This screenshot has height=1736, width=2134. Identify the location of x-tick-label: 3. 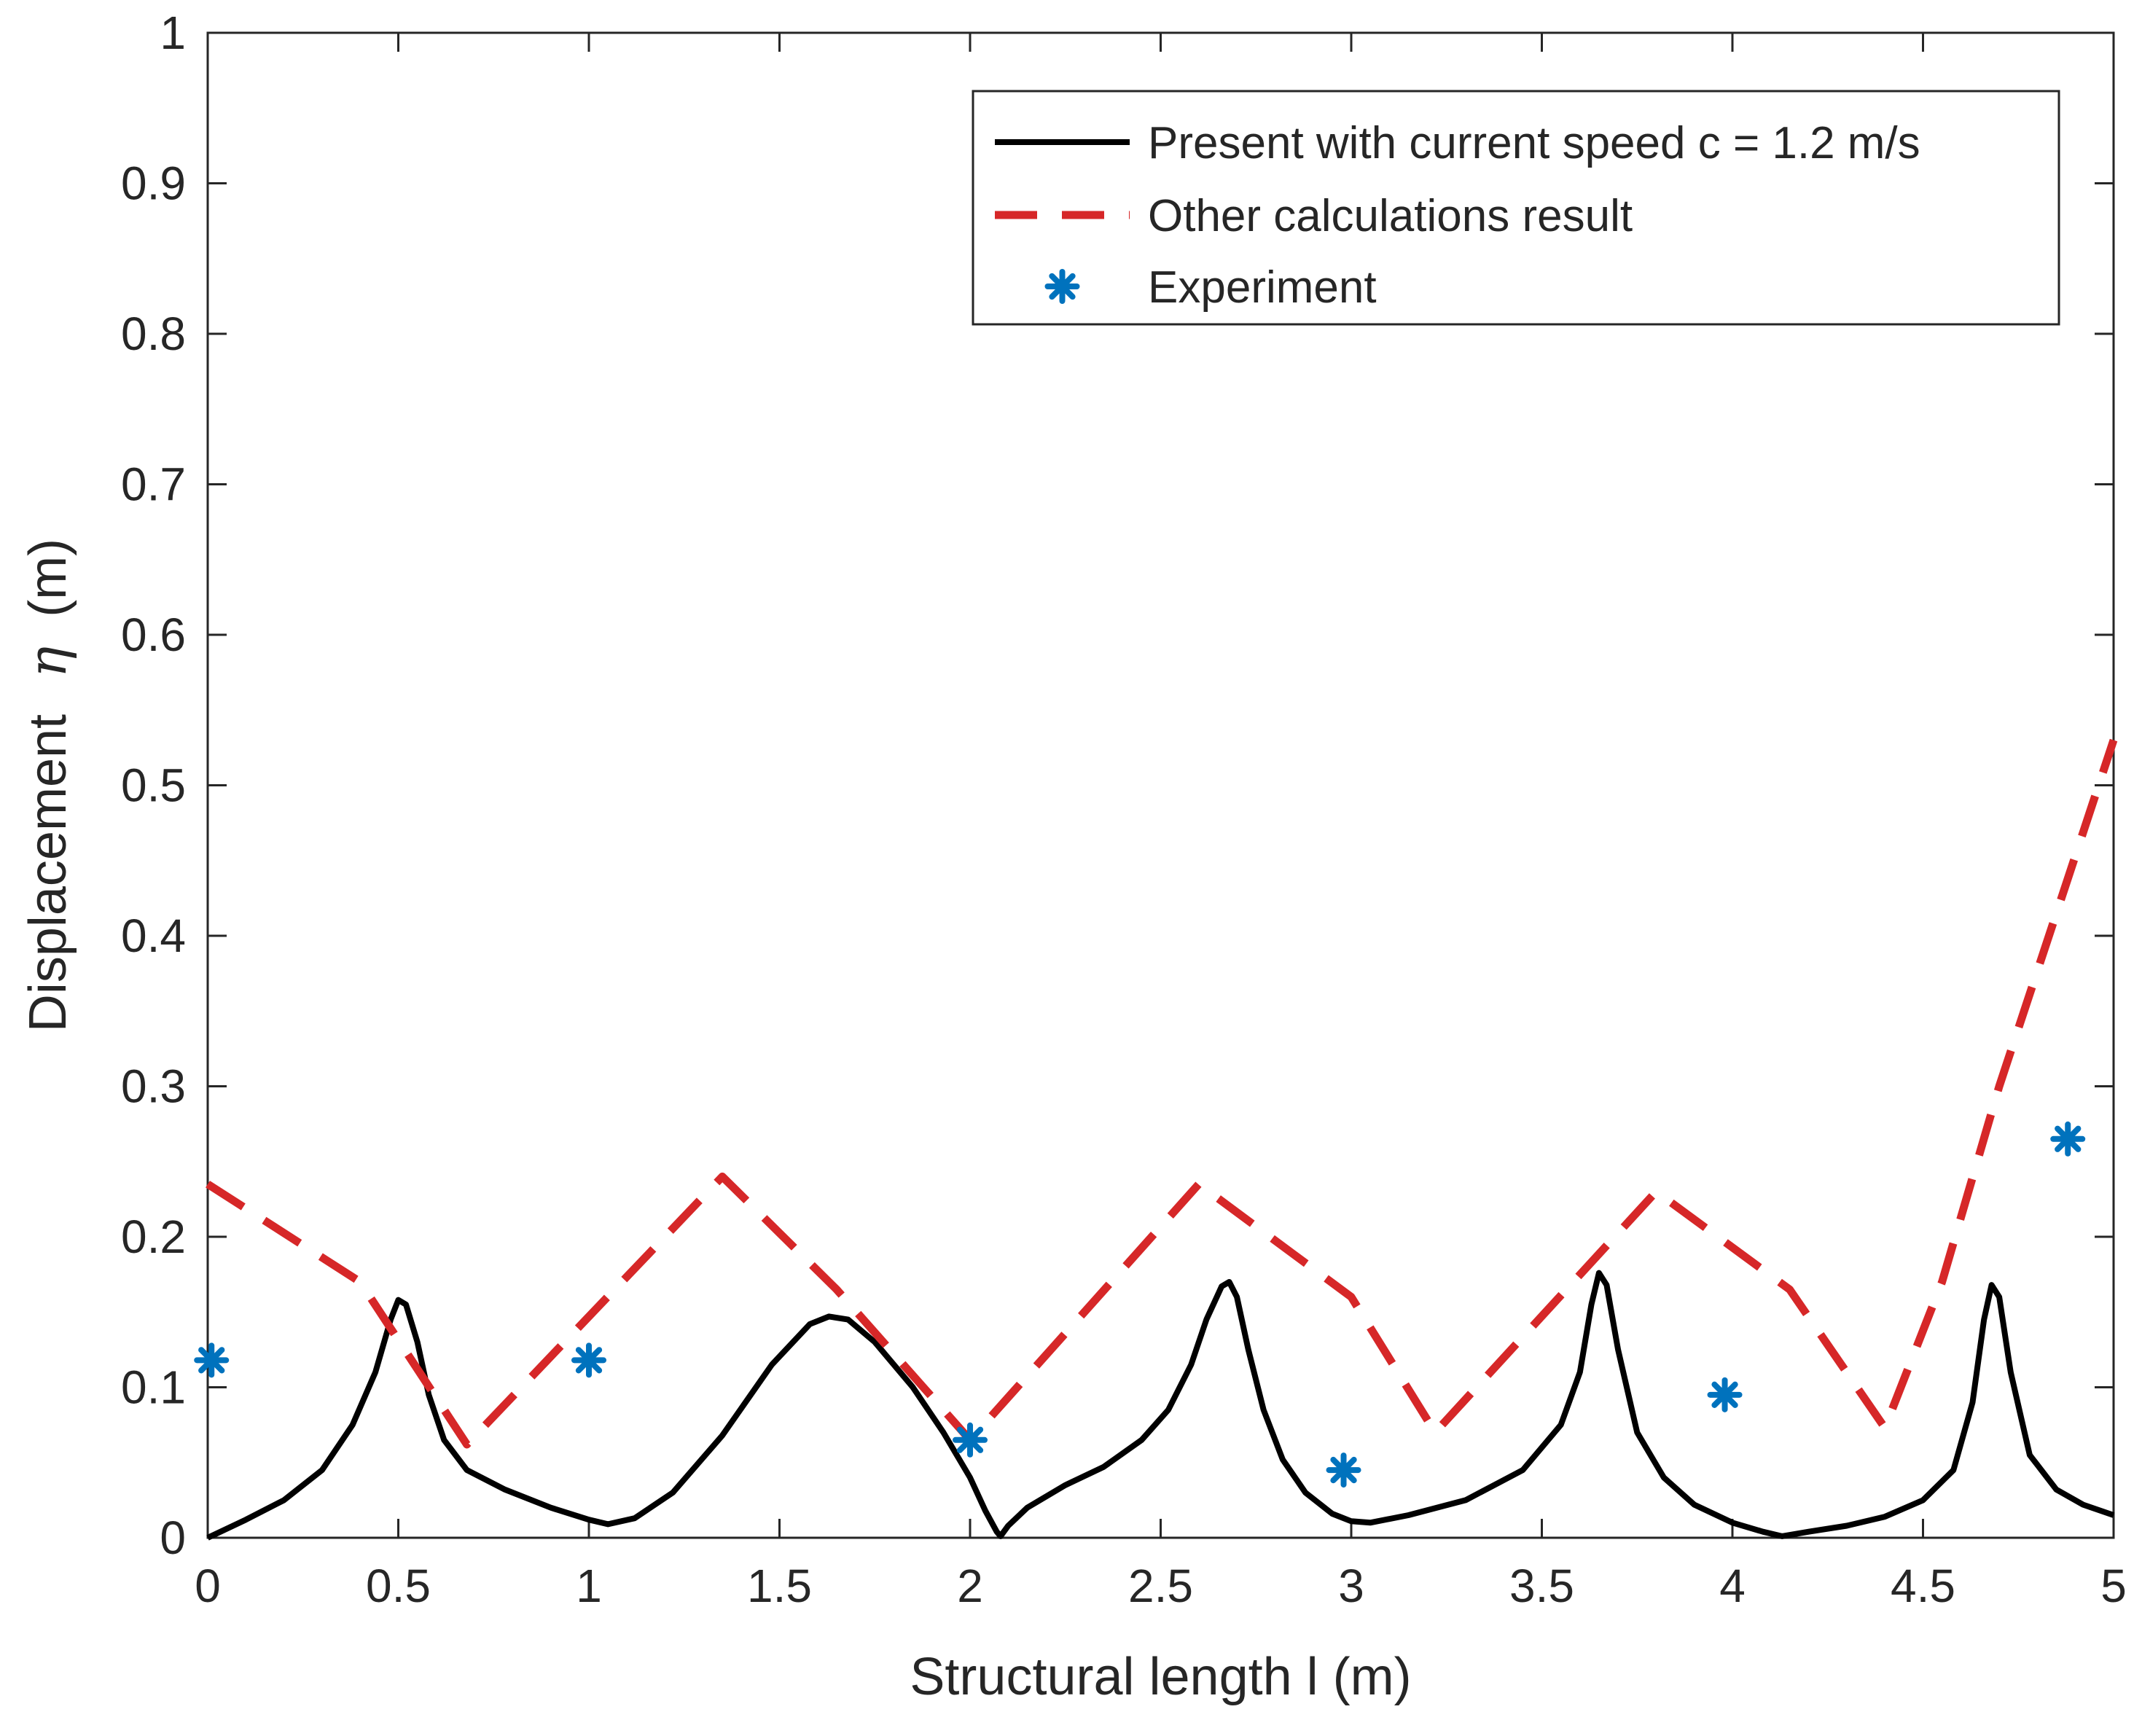
(1351, 1586).